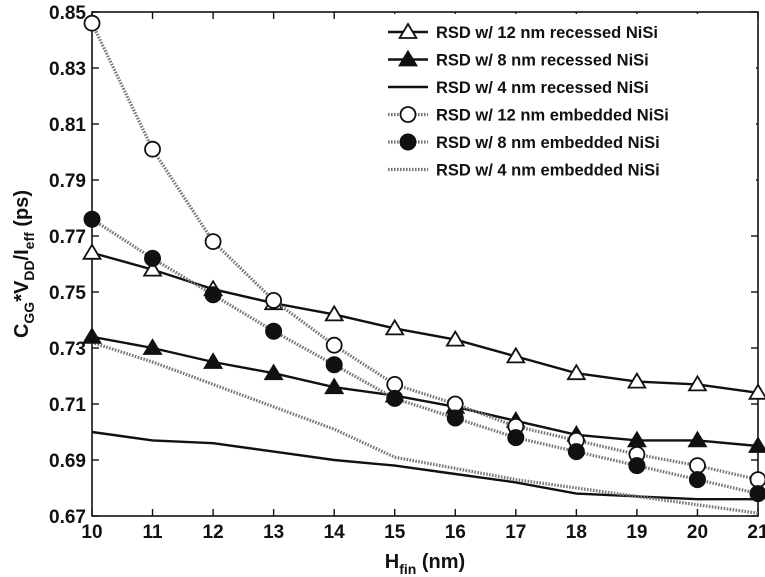 This screenshot has width=765, height=577. I want to click on legend-box, so click(569, 99).